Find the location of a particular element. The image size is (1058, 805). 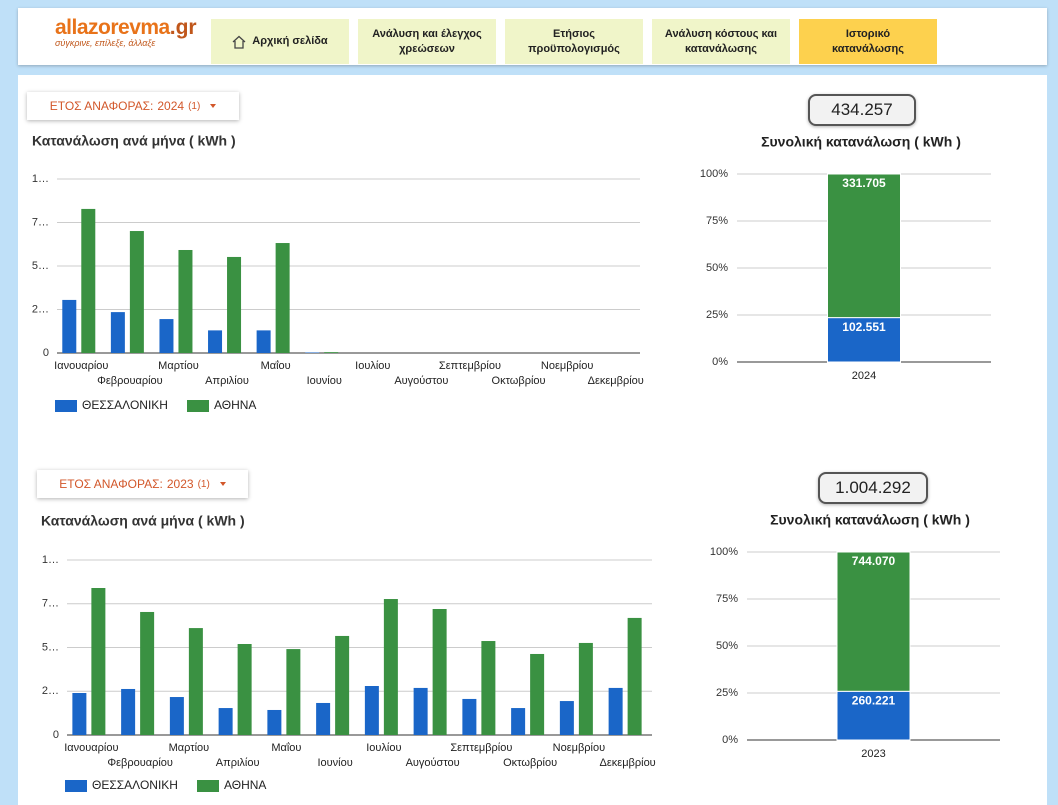

x-tick-label: Νοεμβρίου is located at coordinates (567, 366).